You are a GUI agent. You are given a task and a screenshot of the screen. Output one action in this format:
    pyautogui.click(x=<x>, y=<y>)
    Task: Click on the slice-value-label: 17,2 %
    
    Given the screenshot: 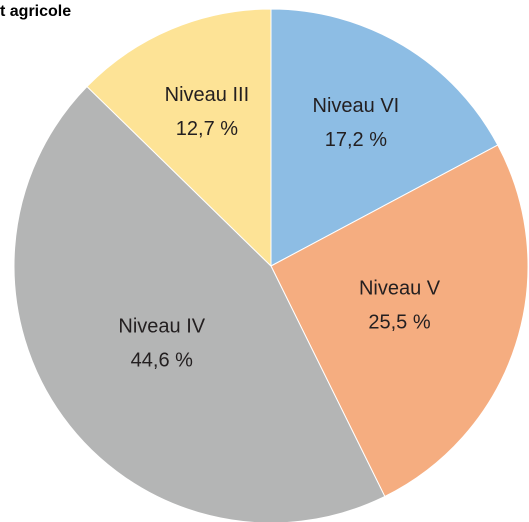 What is the action you would take?
    pyautogui.click(x=356, y=140)
    